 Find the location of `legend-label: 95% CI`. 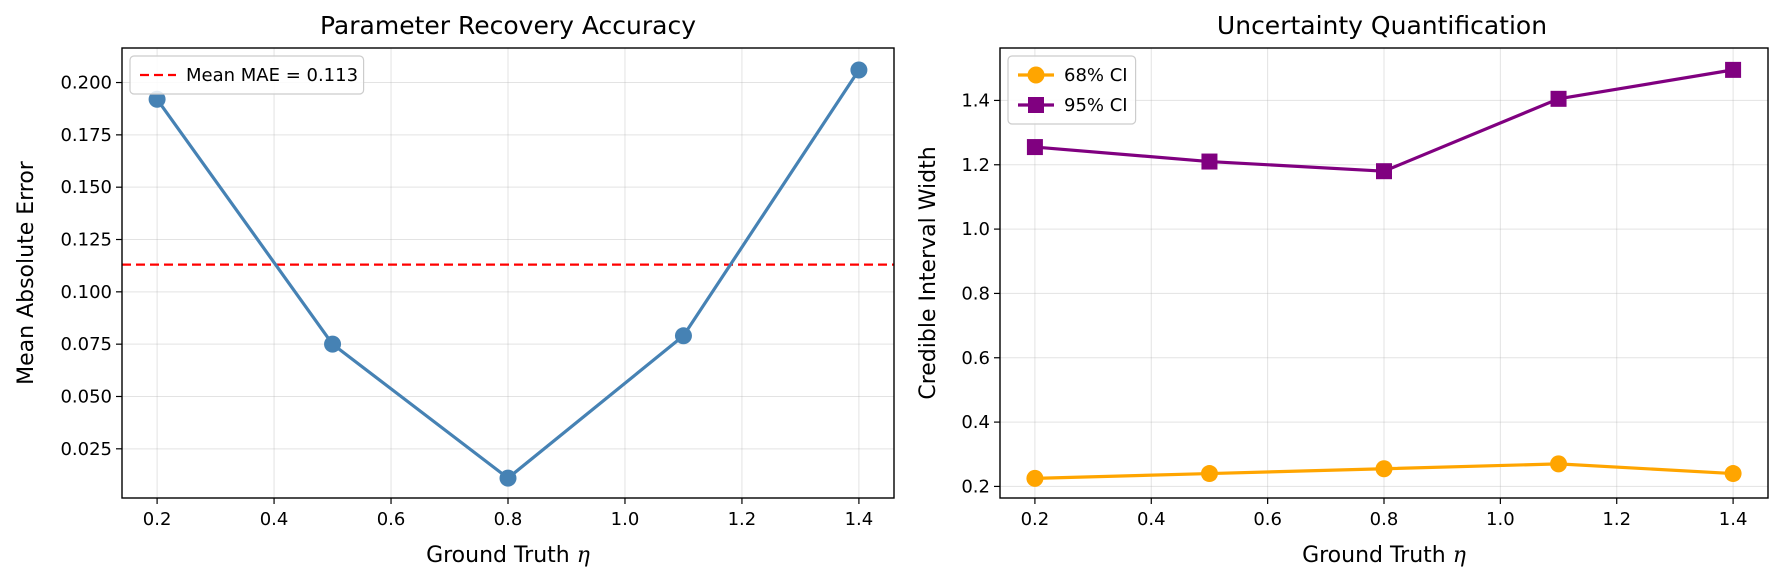

legend-label: 95% CI is located at coordinates (1096, 105).